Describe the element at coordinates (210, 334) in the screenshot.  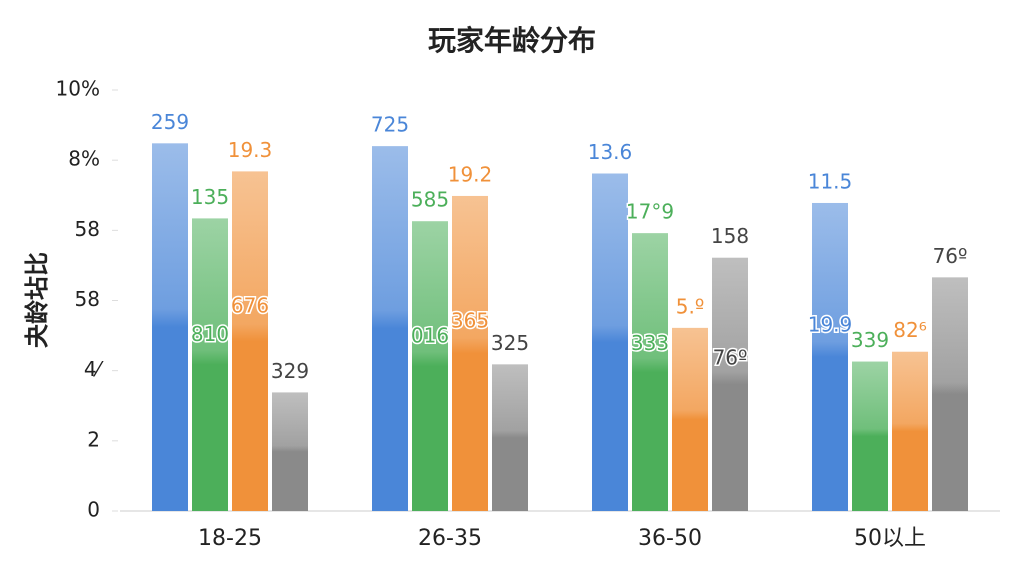
I see `data-label: 810` at that location.